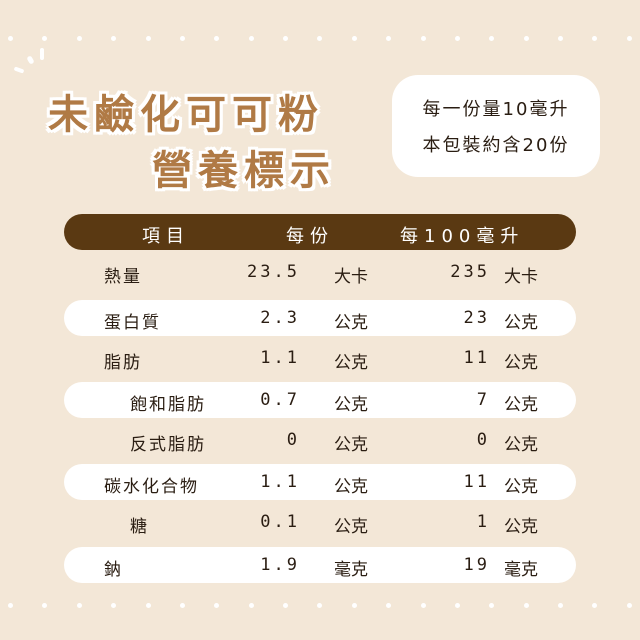 The width and height of the screenshot is (640, 640). I want to click on header-per-serving: 每份, so click(310, 236).